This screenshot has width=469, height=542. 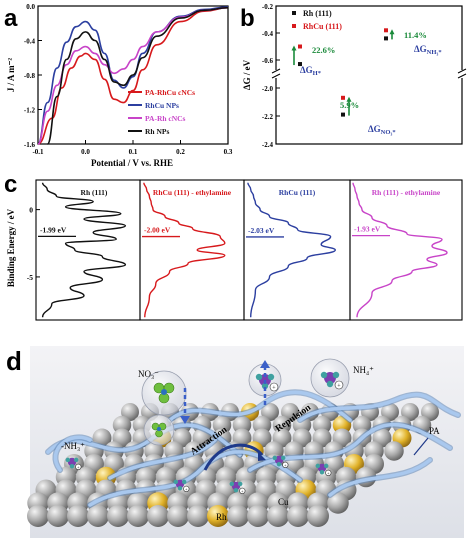 What do you see at coordinates (10, 184) in the screenshot?
I see `panel-letter-c: c` at bounding box center [10, 184].